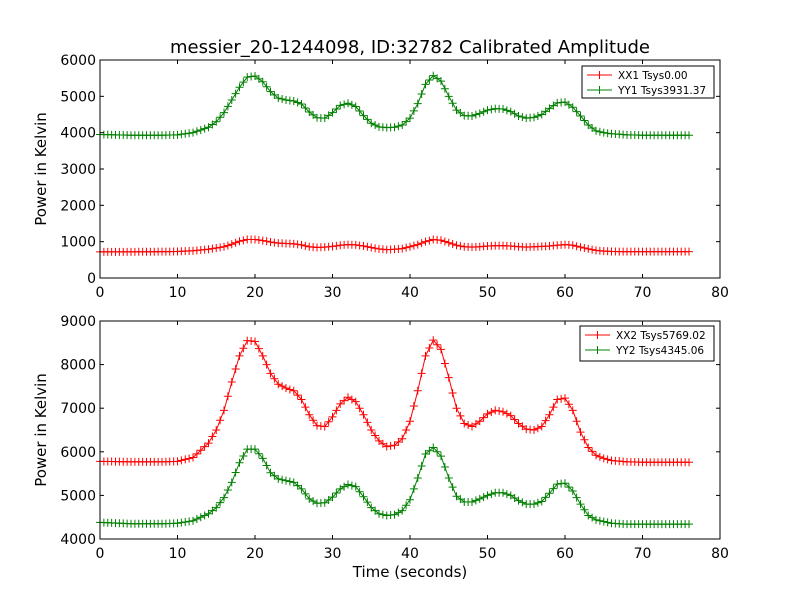 The image size is (800, 600). Describe the element at coordinates (565, 554) in the screenshot. I see `x-tick-label: 60` at that location.